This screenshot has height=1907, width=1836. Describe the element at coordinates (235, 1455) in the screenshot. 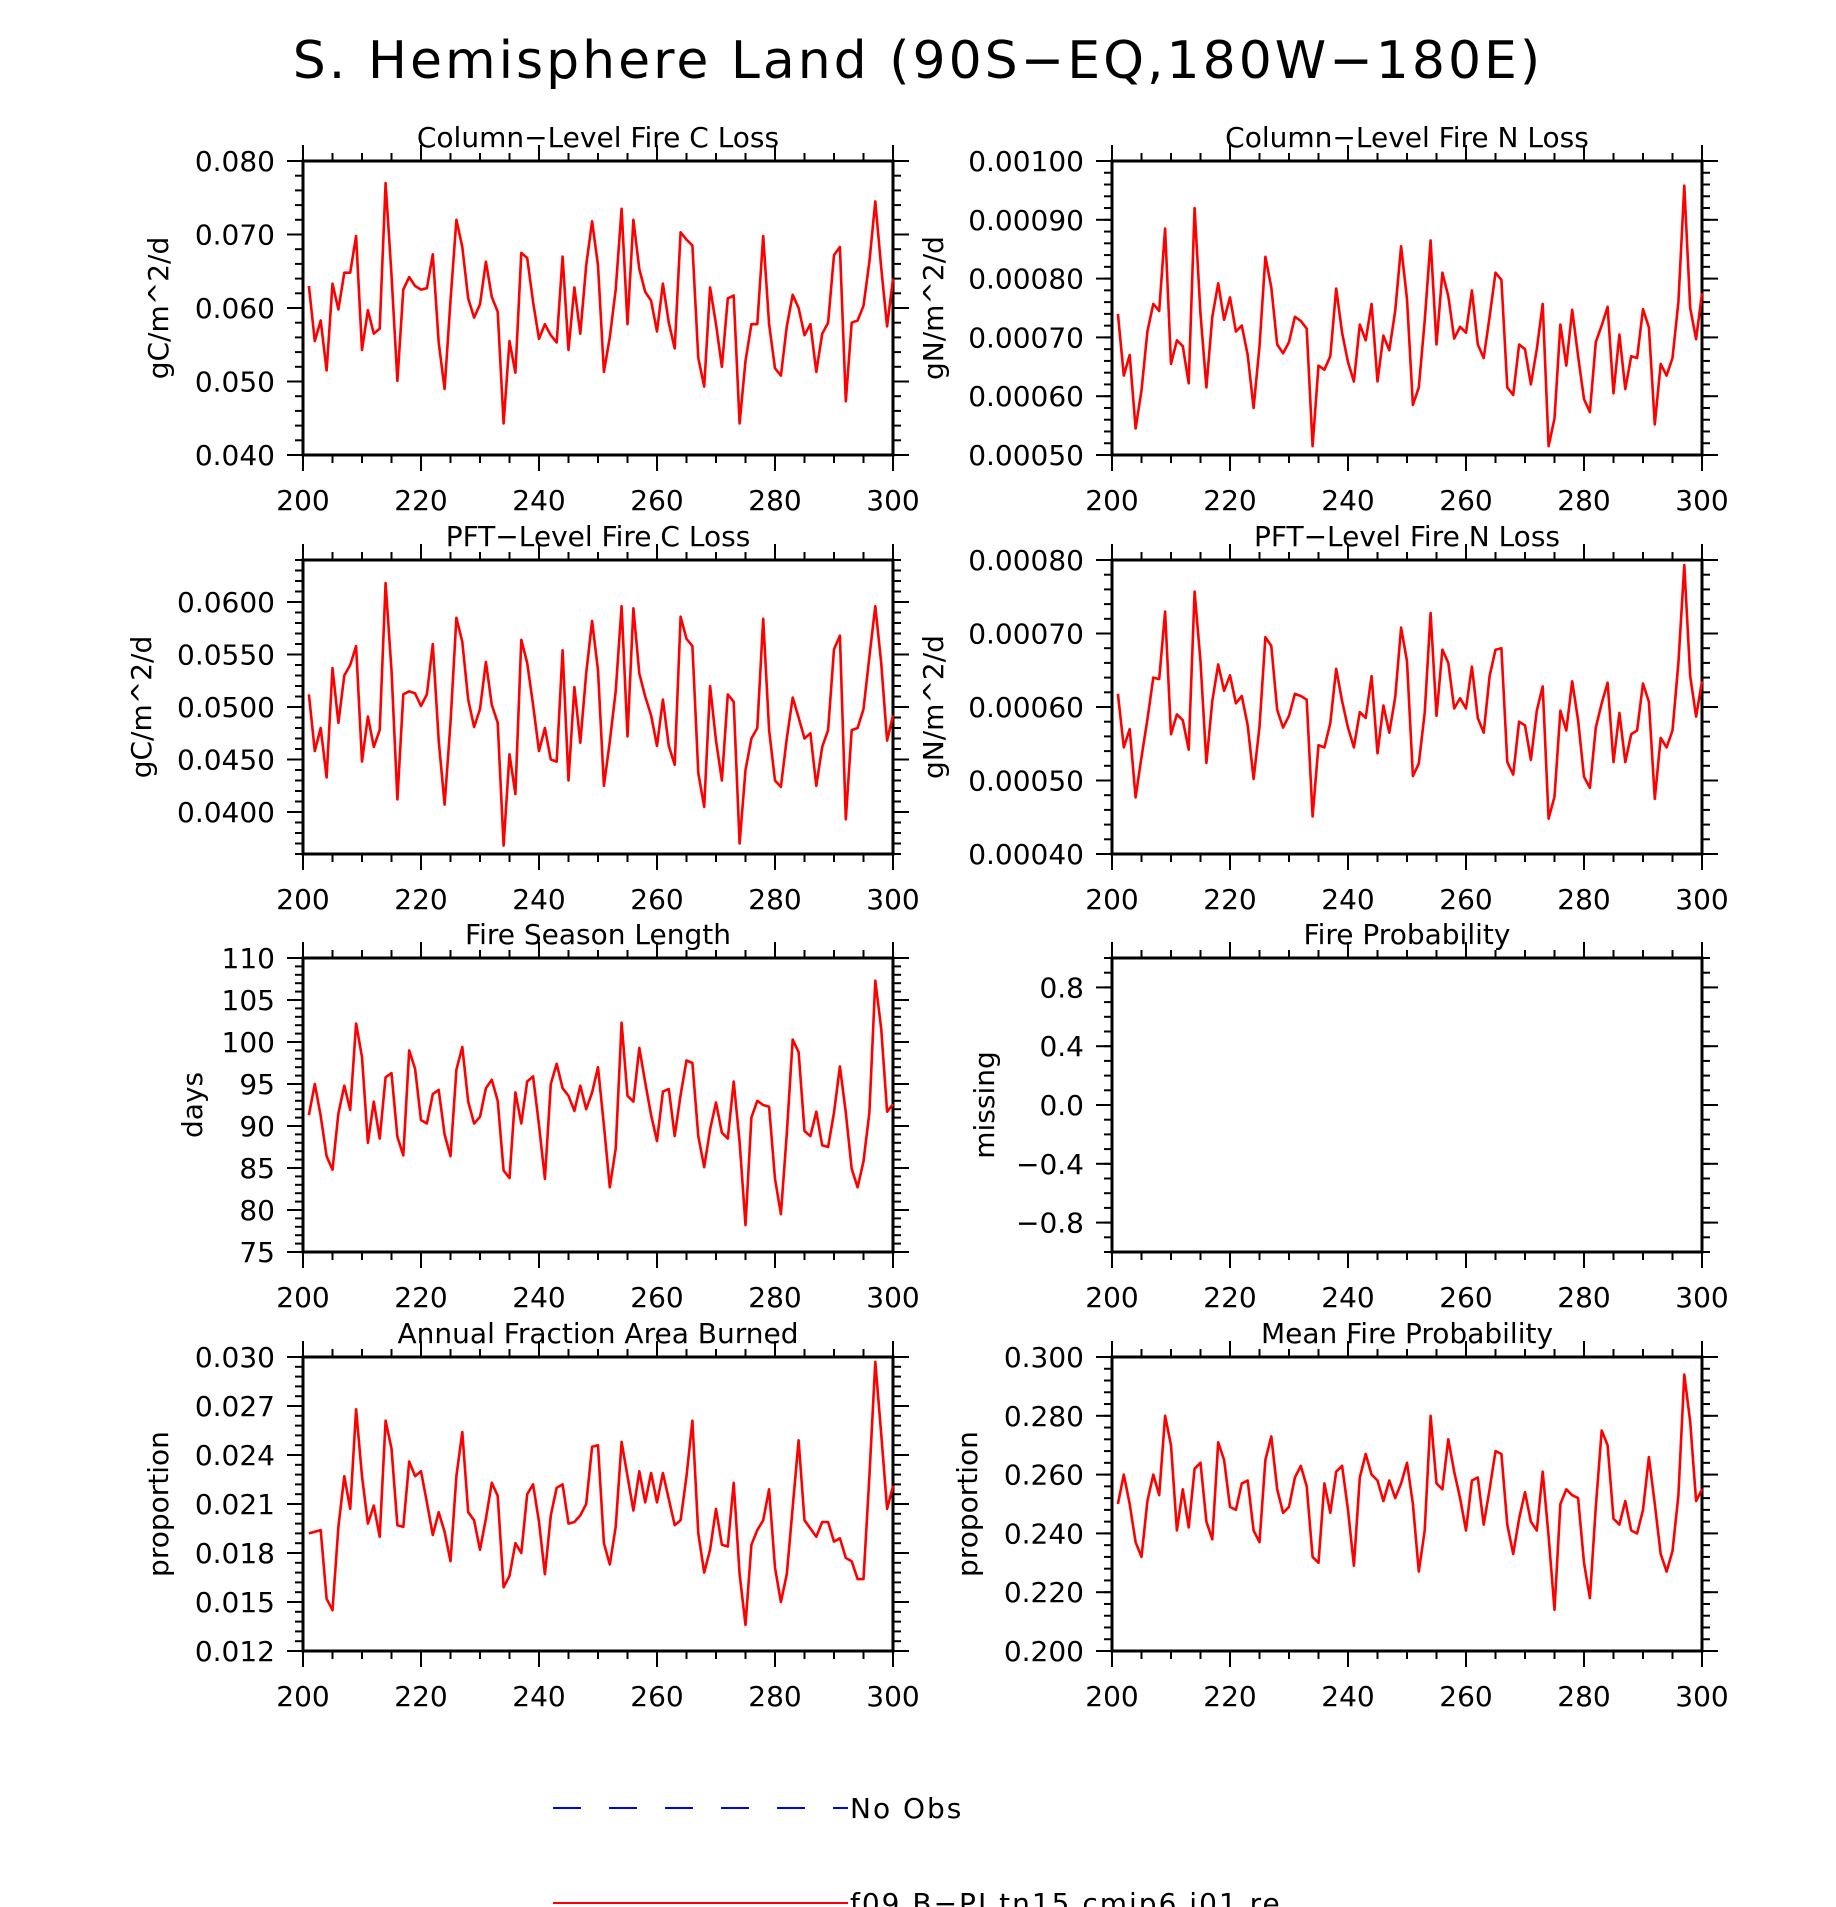

I see `y-tick-label: 0.024` at that location.